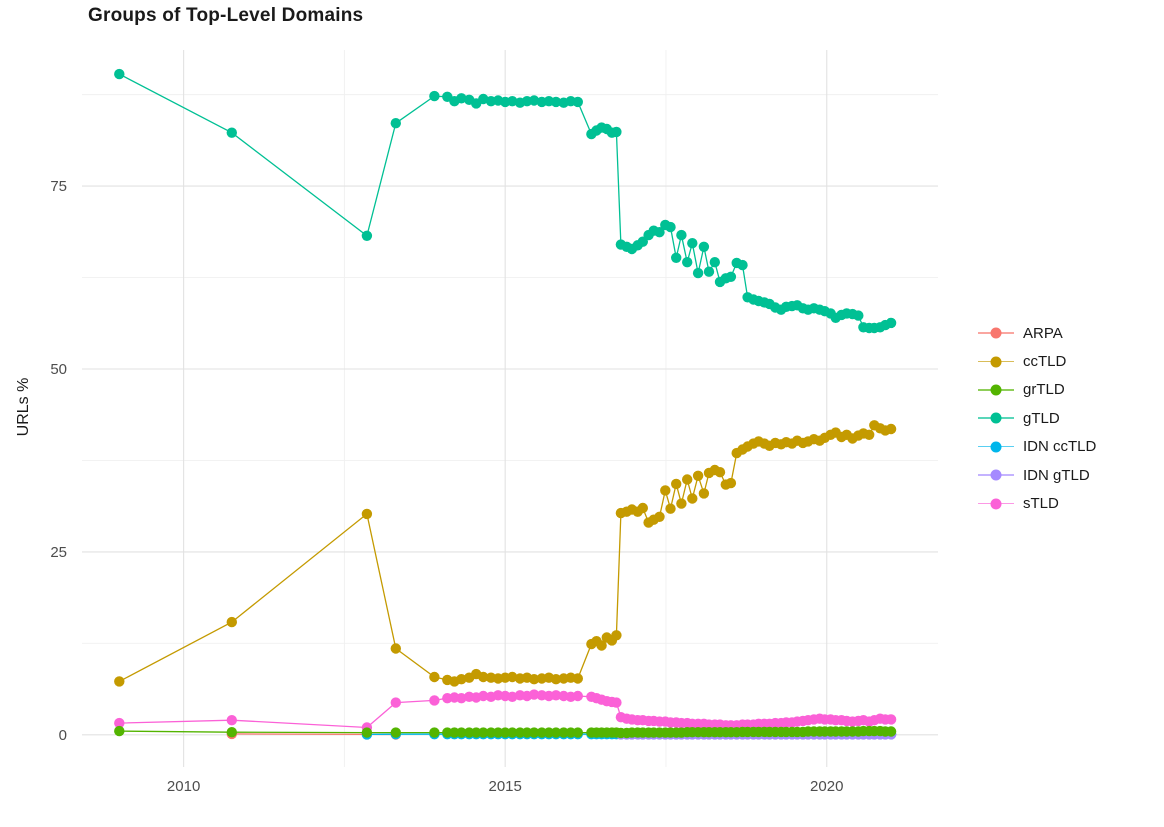  I want to click on legend-item-gtld: gTLD, so click(1037, 418).